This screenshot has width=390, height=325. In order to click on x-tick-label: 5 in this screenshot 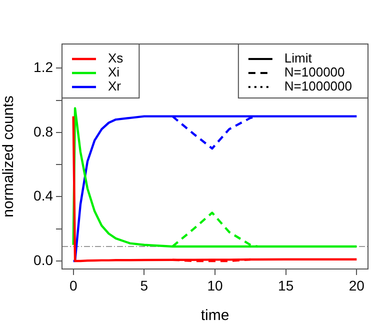, I will do `click(144, 285)`.